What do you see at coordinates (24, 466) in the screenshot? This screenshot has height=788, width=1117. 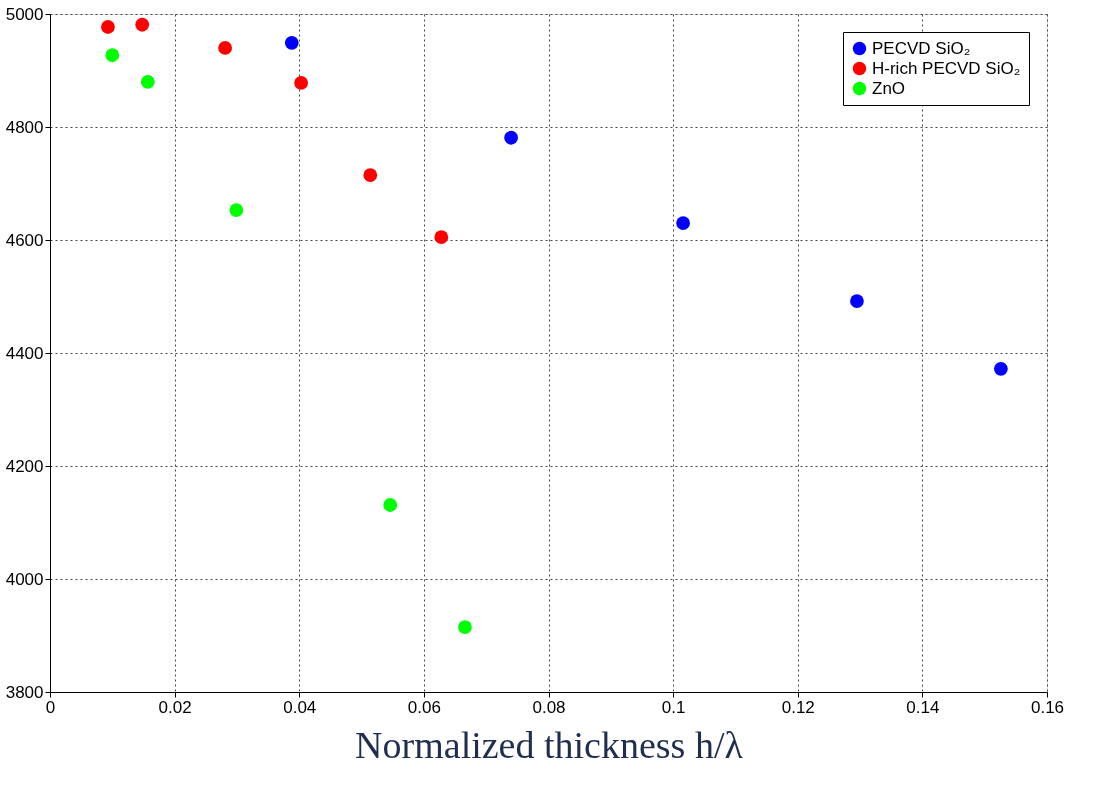 I see `y-tick-label: 4200` at bounding box center [24, 466].